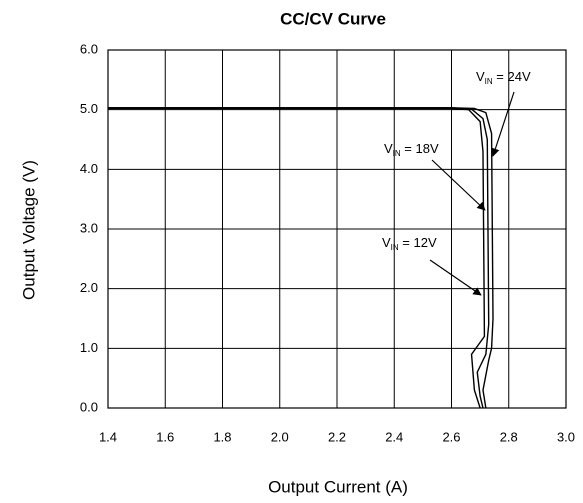 This screenshot has width=583, height=503. I want to click on y-tick-label: 2.0, so click(89, 287).